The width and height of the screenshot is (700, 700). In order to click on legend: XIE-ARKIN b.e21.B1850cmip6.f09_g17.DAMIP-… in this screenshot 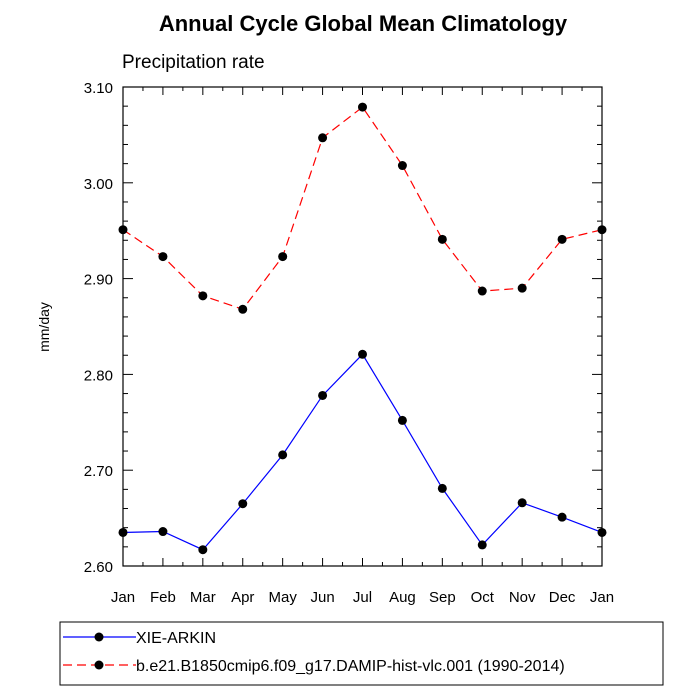, I will do `click(361, 653)`.